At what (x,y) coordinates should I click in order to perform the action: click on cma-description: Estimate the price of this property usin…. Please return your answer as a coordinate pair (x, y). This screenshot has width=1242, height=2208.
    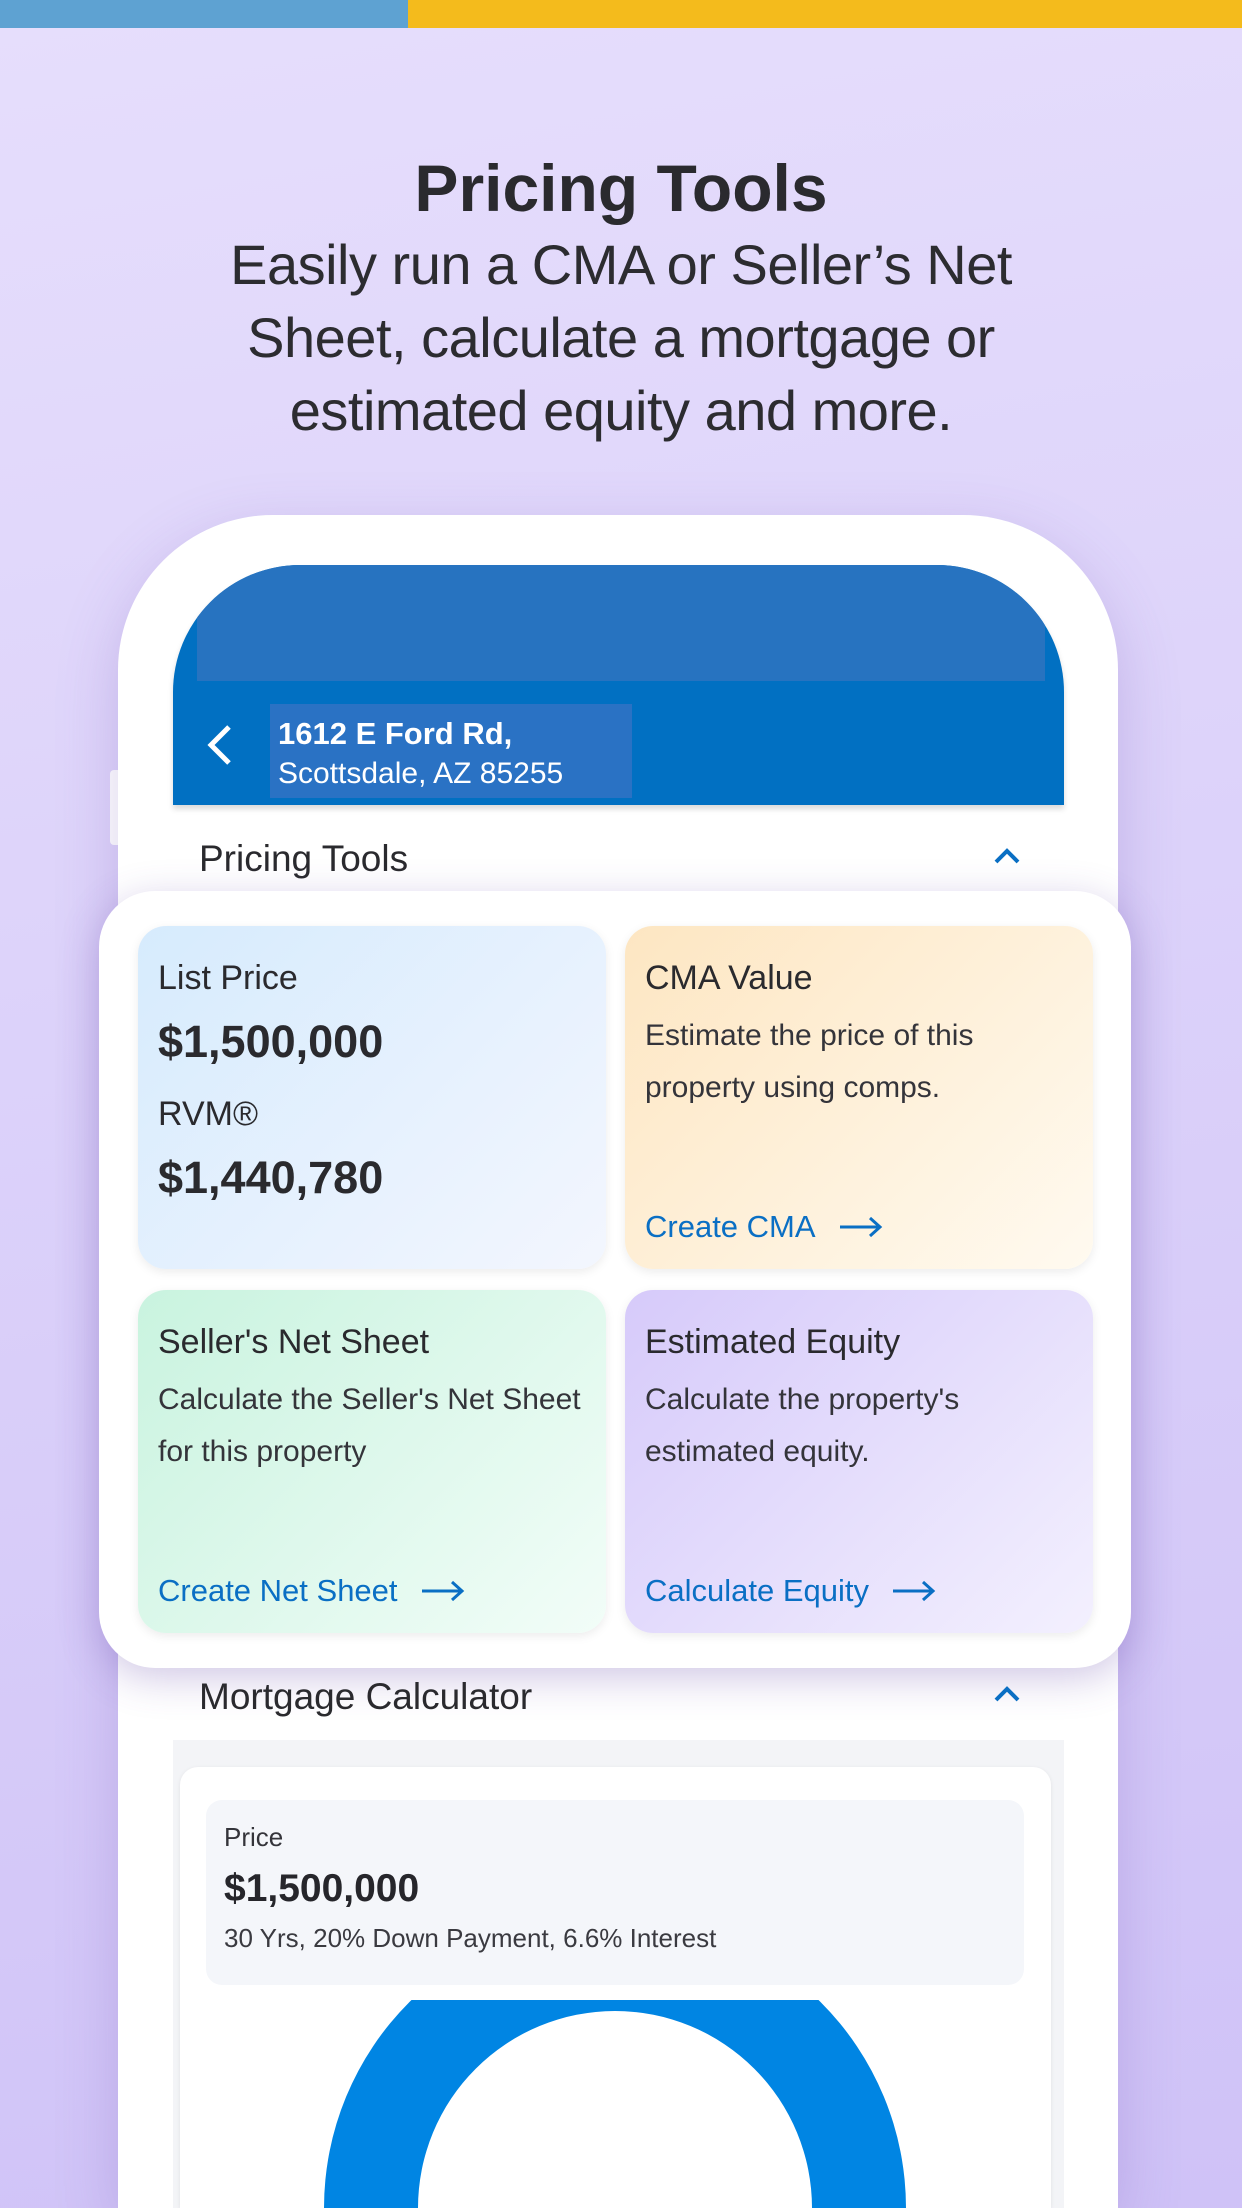
    Looking at the image, I should click on (809, 1061).